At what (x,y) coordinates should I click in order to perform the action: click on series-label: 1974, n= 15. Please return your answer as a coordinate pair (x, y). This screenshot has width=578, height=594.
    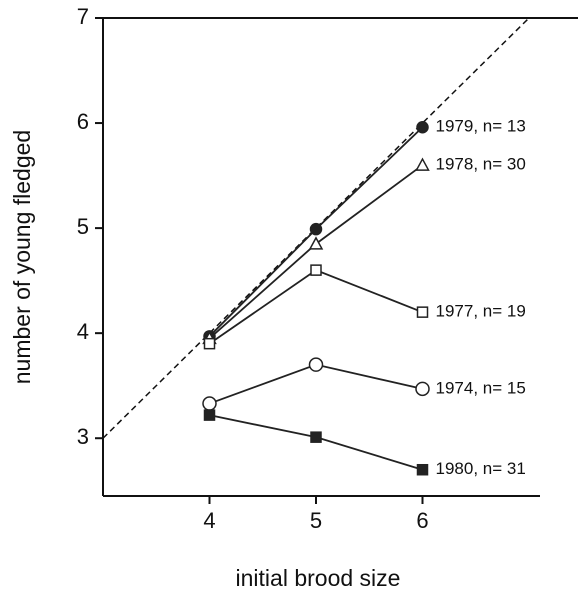
    Looking at the image, I should click on (481, 387).